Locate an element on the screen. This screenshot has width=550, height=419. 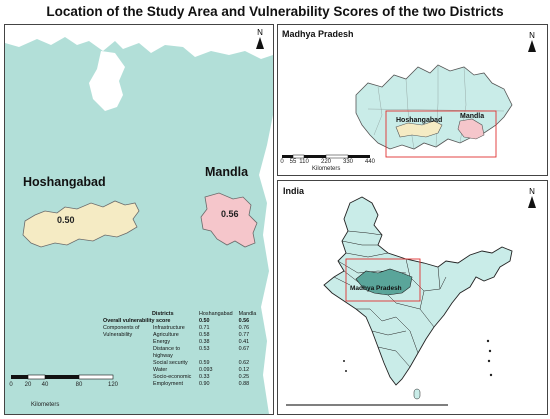
hoshangabad-label: Hoshangabad is located at coordinates (64, 182).